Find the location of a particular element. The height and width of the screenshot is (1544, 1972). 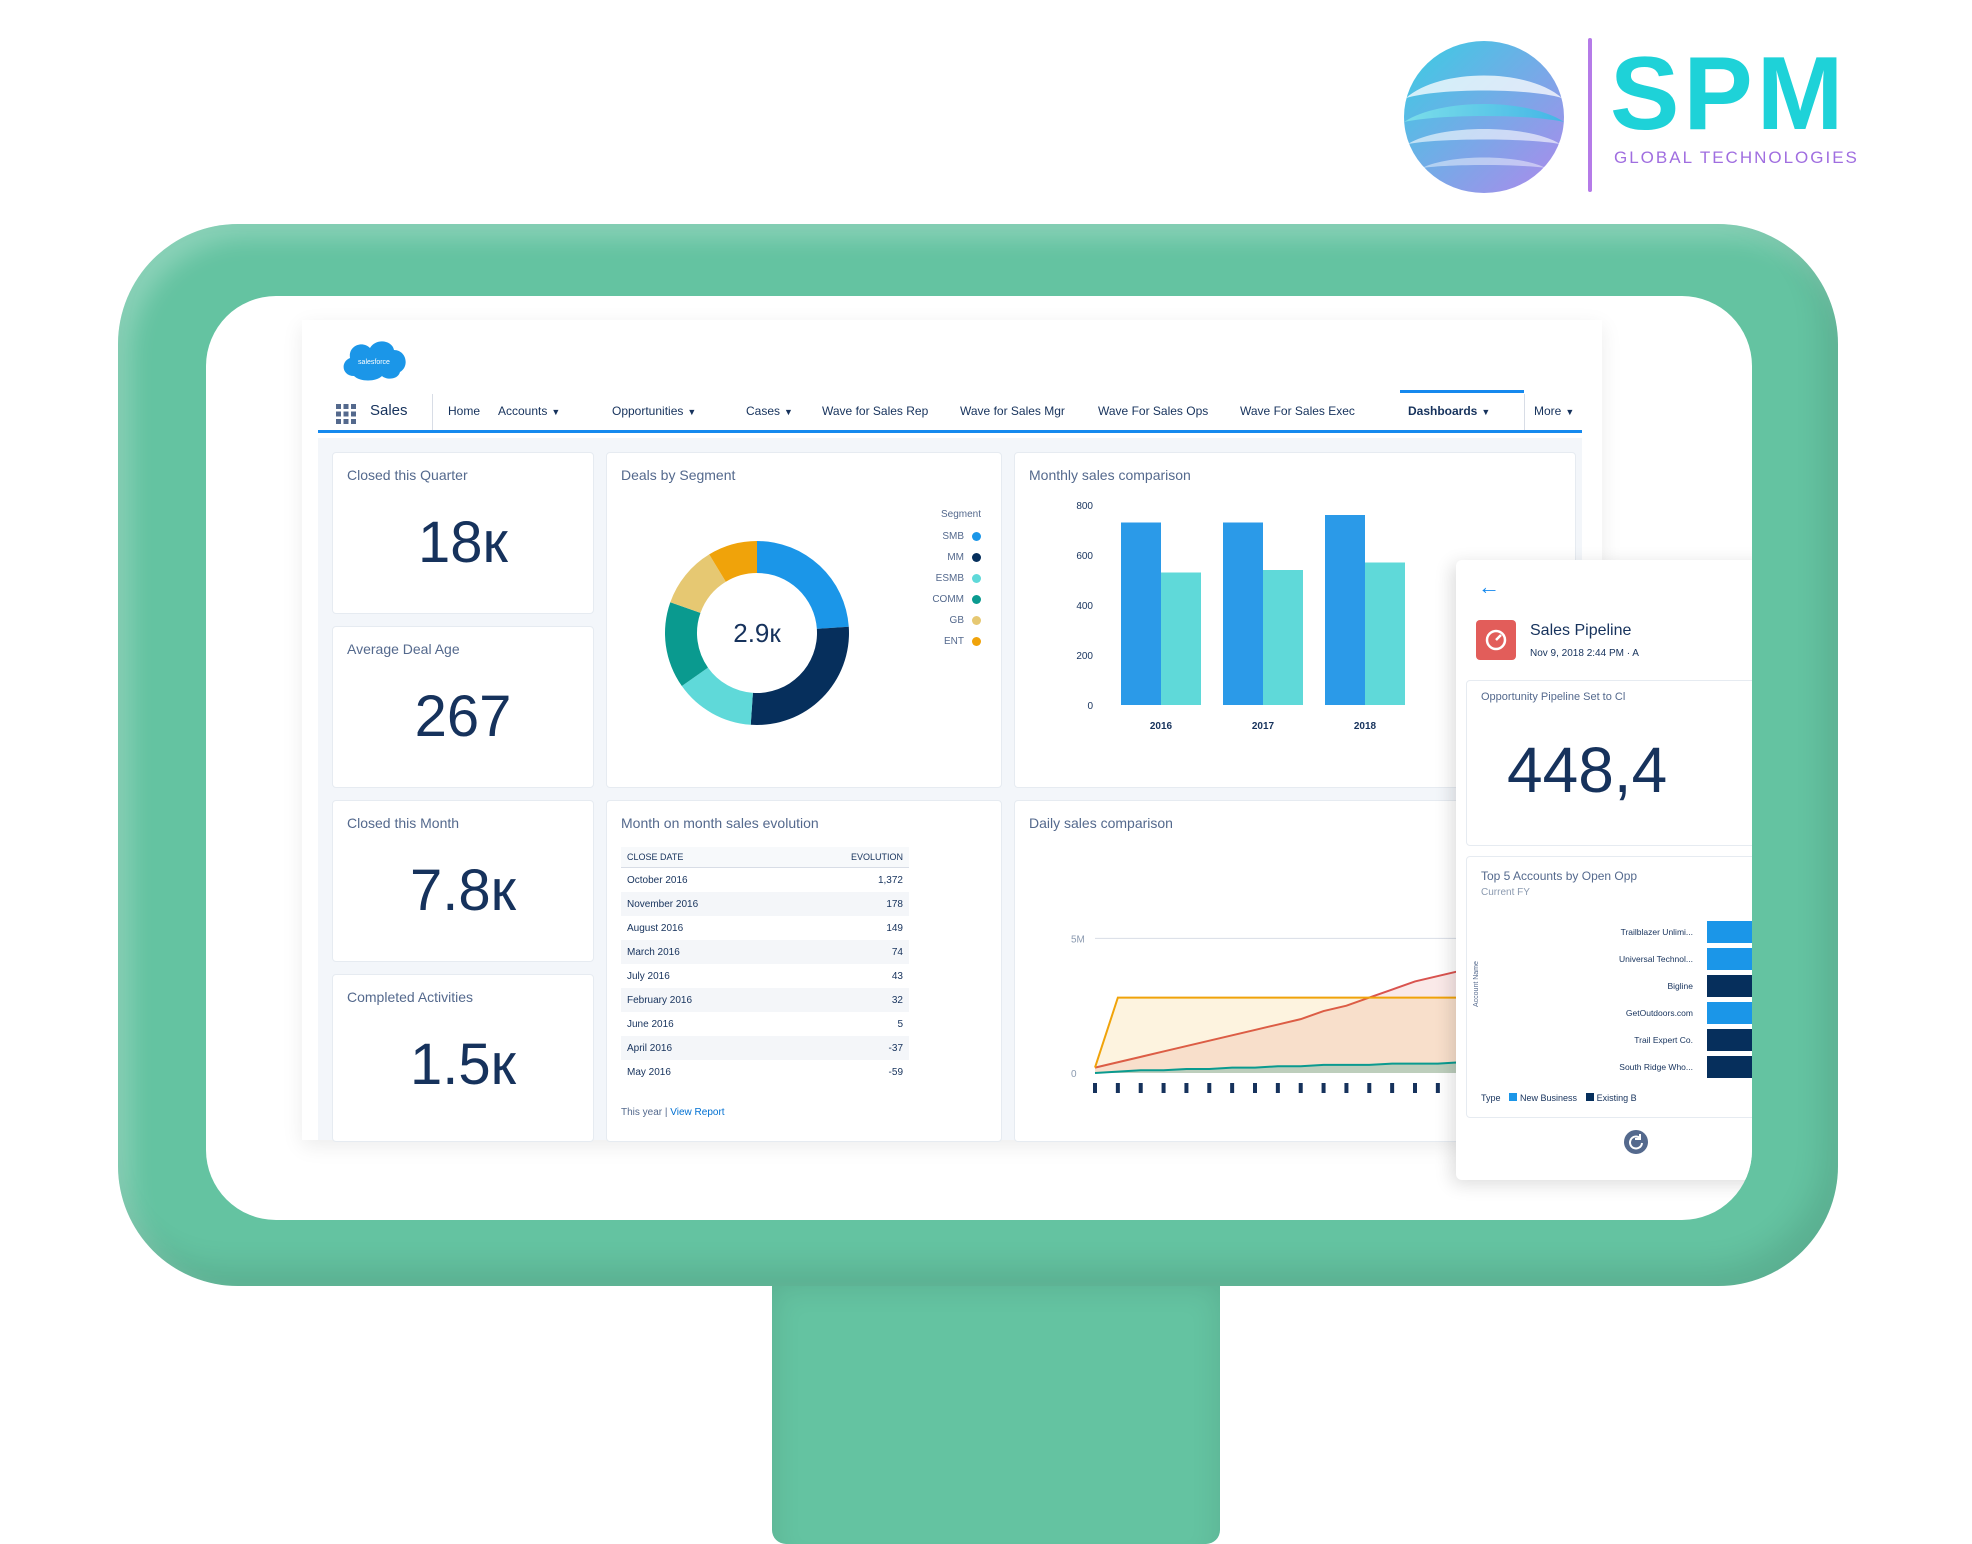

legend-item: COMM is located at coordinates (956, 599).